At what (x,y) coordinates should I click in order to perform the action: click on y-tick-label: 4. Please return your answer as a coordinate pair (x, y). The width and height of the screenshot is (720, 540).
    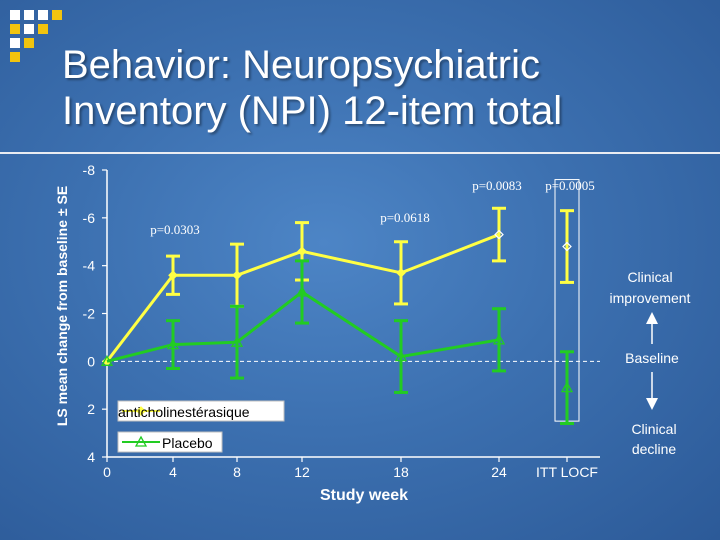
    Looking at the image, I should click on (91, 457).